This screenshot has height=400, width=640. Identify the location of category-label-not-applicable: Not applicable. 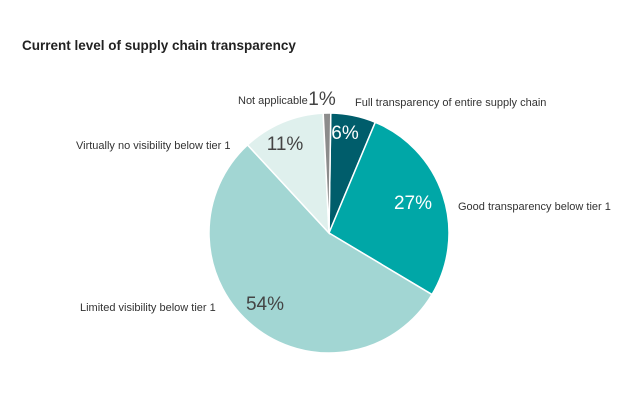
(273, 101).